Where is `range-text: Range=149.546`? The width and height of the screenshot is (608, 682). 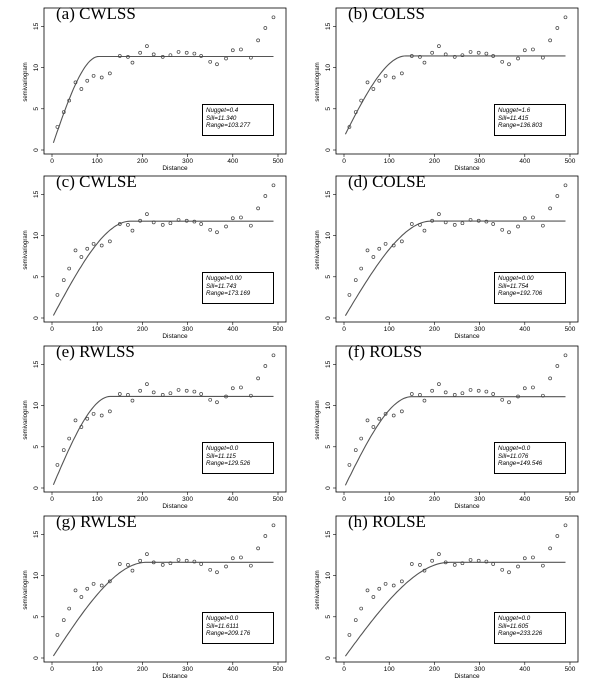 range-text: Range=149.546 is located at coordinates (520, 464).